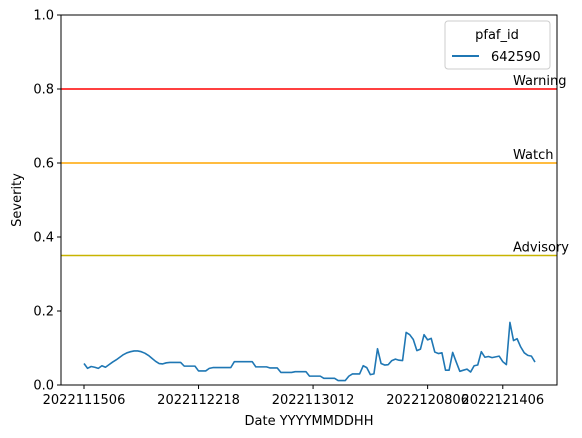 The height and width of the screenshot is (438, 582). I want to click on y-tick-label: 0.4, so click(43, 238).